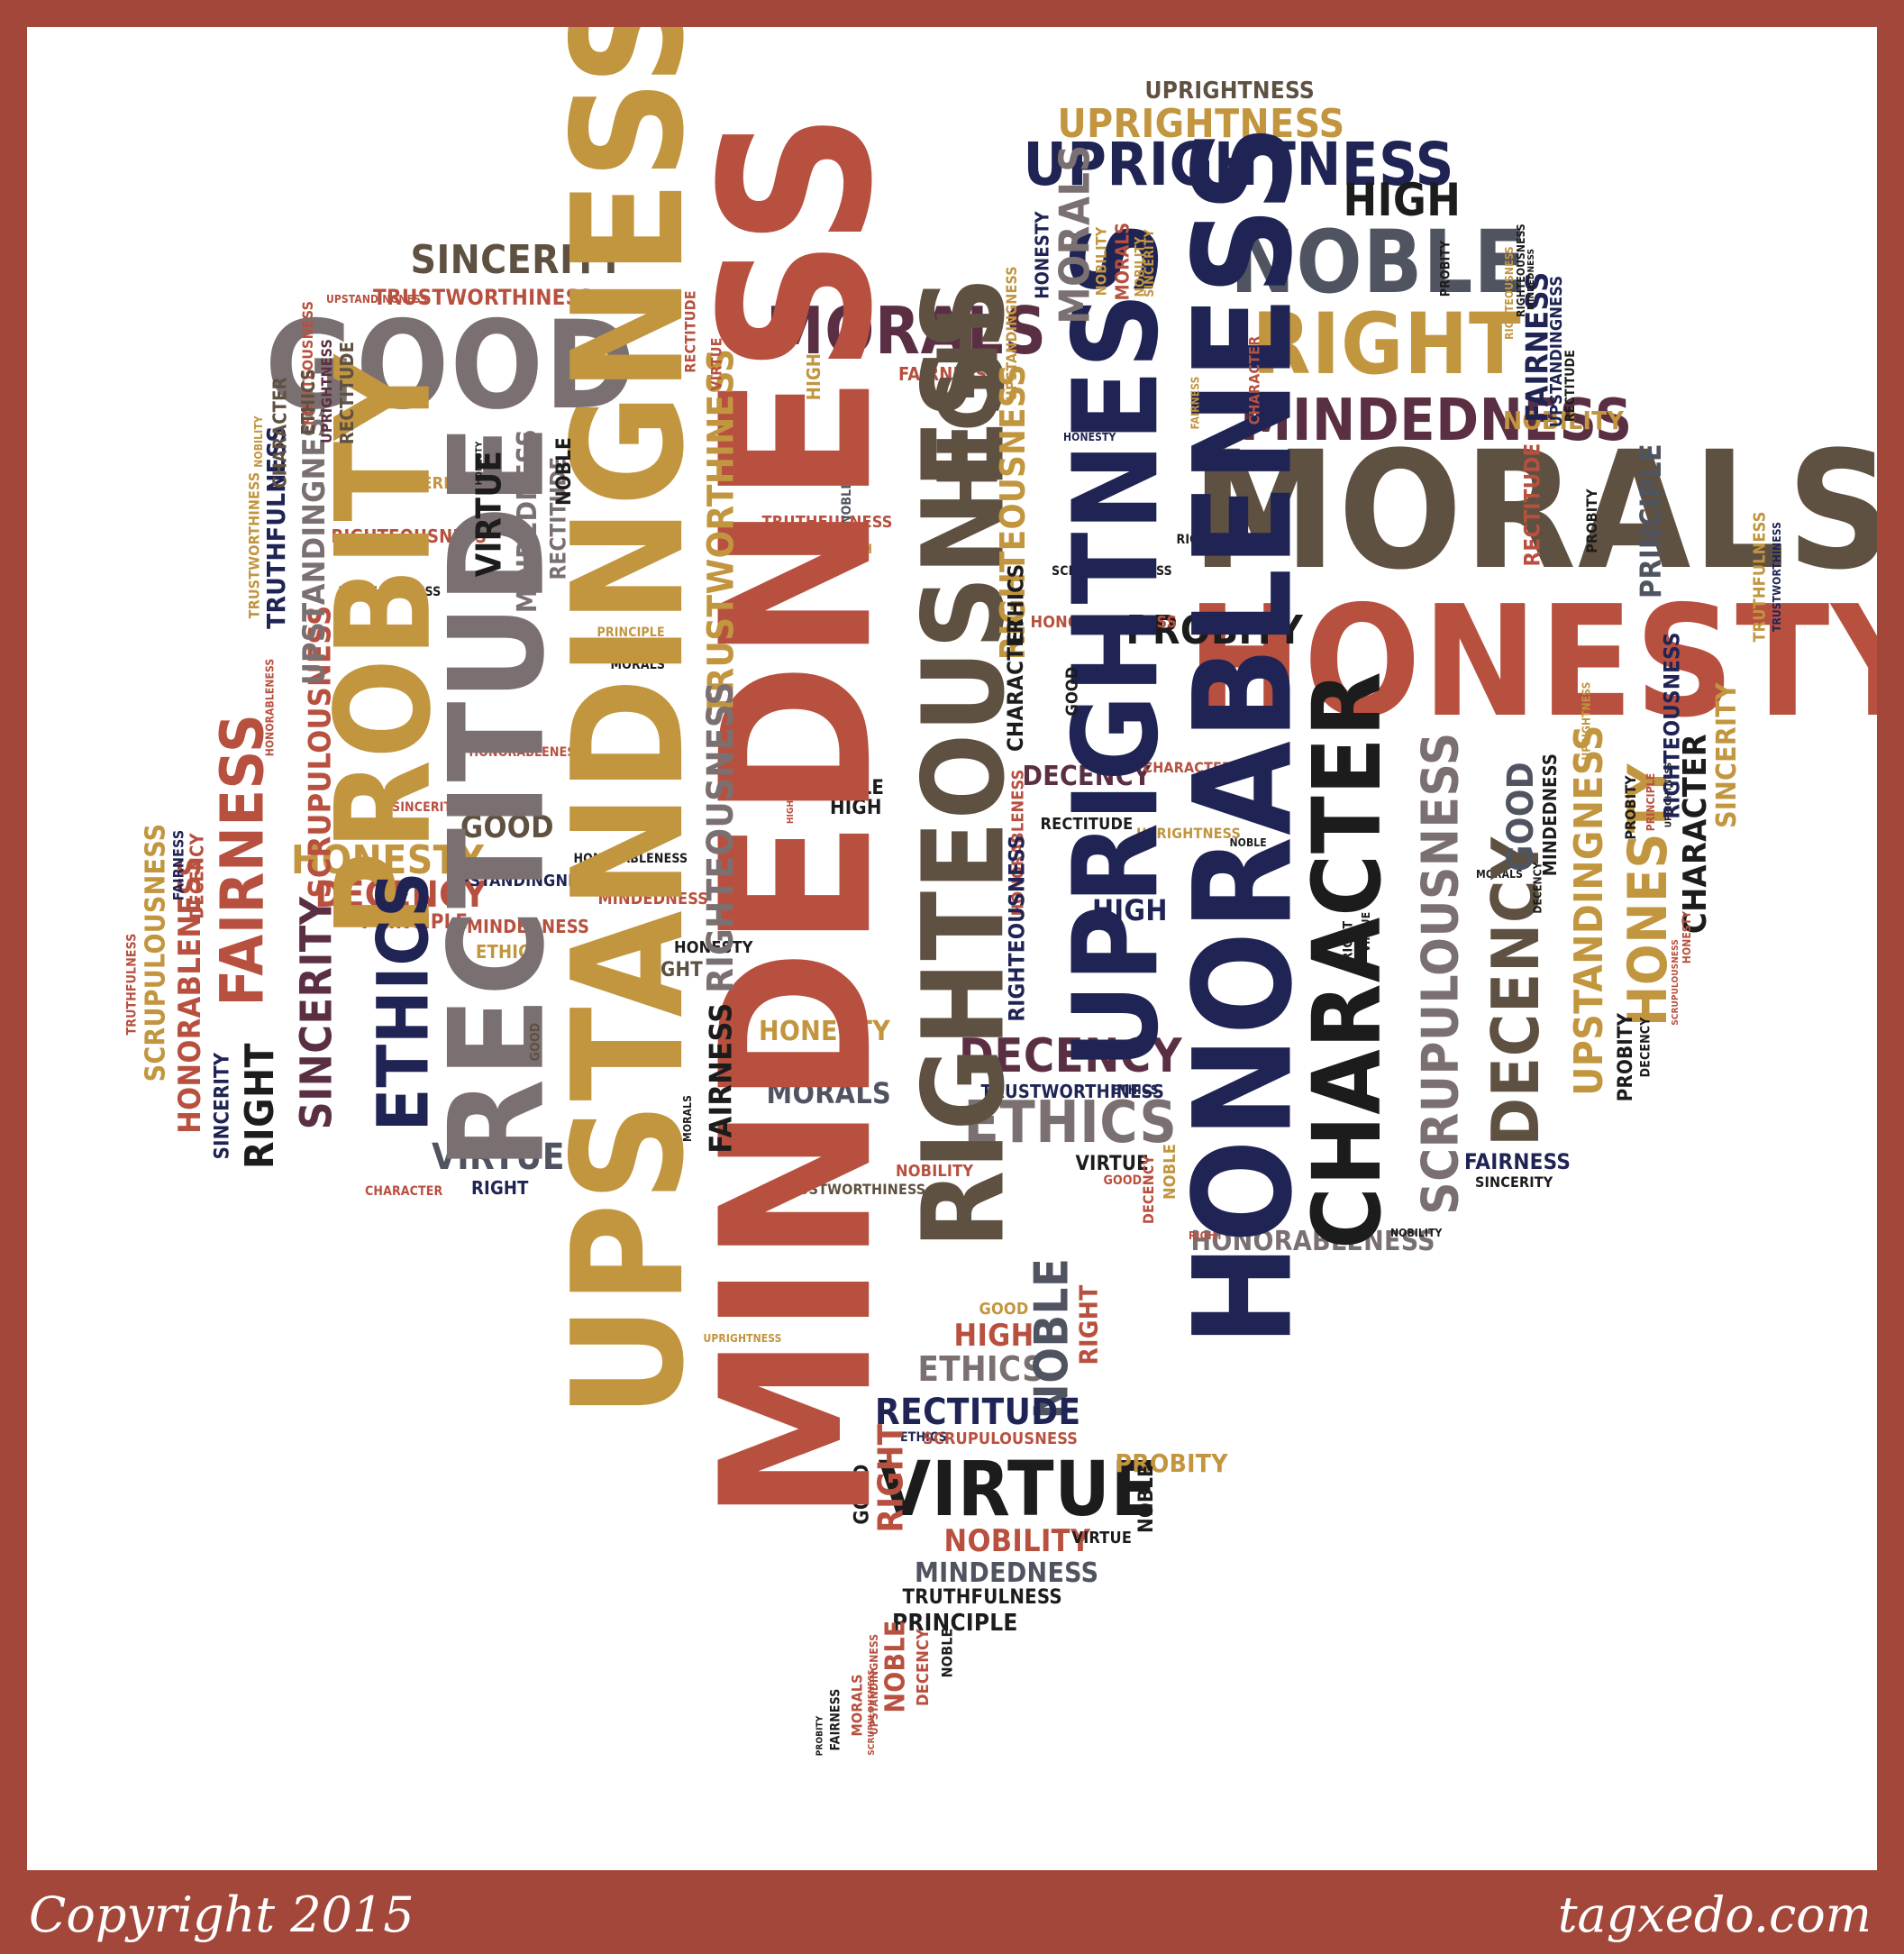 This screenshot has height=1954, width=1904. I want to click on site-link: tagxedo.com, so click(1714, 1914).